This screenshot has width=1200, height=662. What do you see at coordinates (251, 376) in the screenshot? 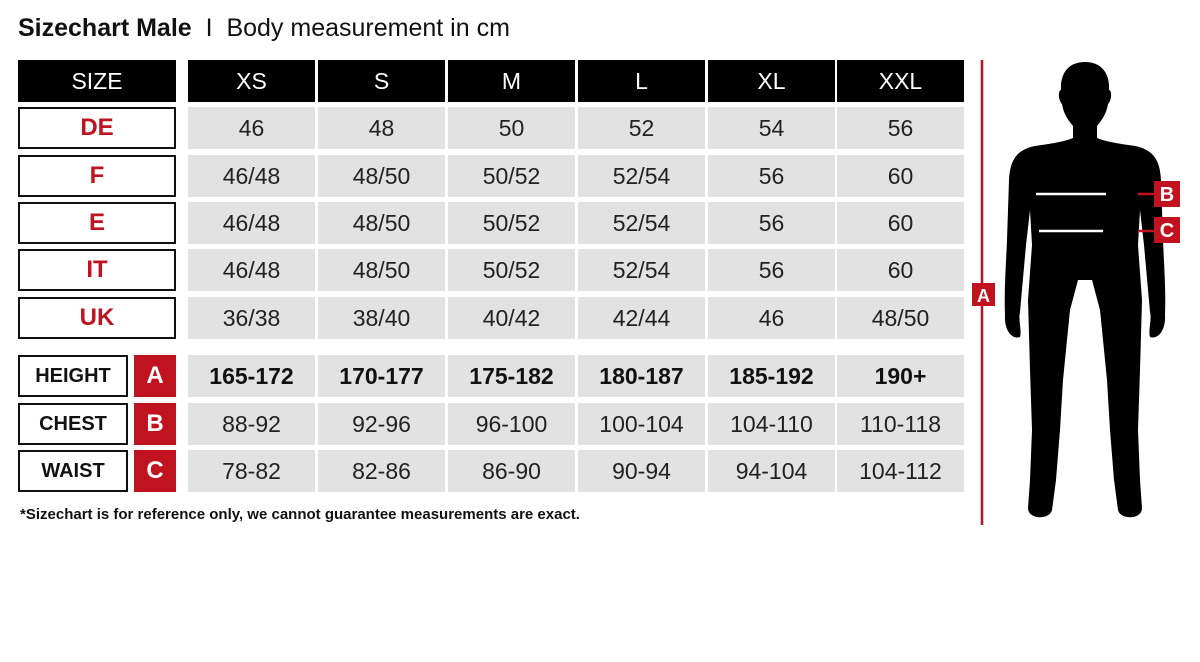
I see `table-cell: 165-172` at bounding box center [251, 376].